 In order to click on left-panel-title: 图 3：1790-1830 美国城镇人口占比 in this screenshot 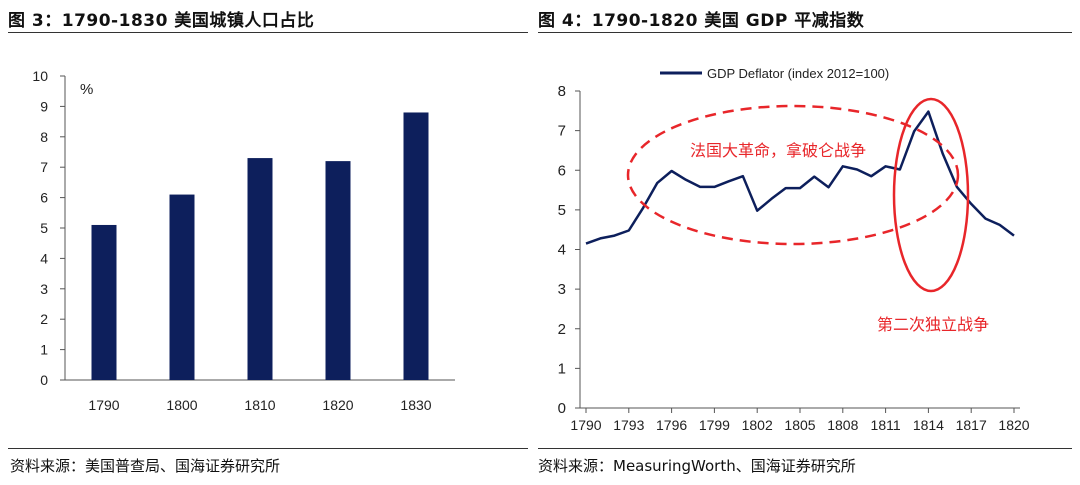, I will do `click(161, 21)`.